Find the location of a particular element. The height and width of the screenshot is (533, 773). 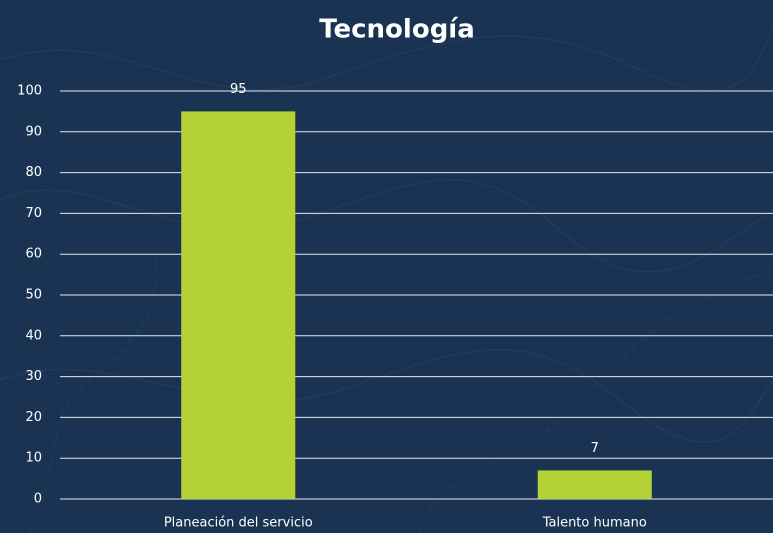

y-tick-label: 70 is located at coordinates (33, 213).